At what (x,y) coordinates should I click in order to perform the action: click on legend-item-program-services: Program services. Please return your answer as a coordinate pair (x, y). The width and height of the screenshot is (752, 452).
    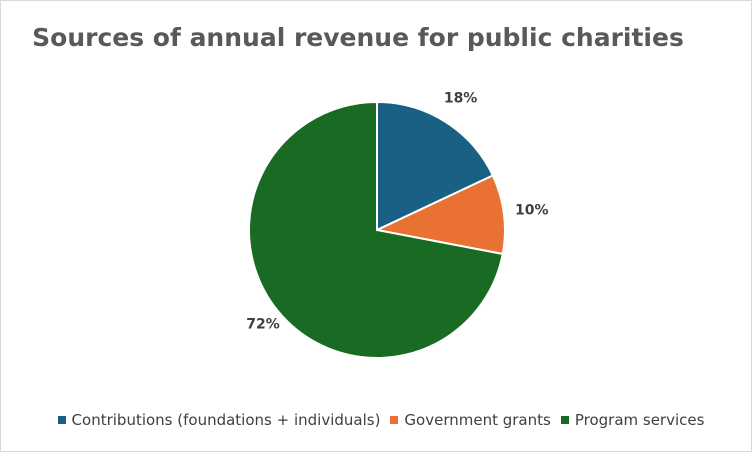
    Looking at the image, I should click on (632, 420).